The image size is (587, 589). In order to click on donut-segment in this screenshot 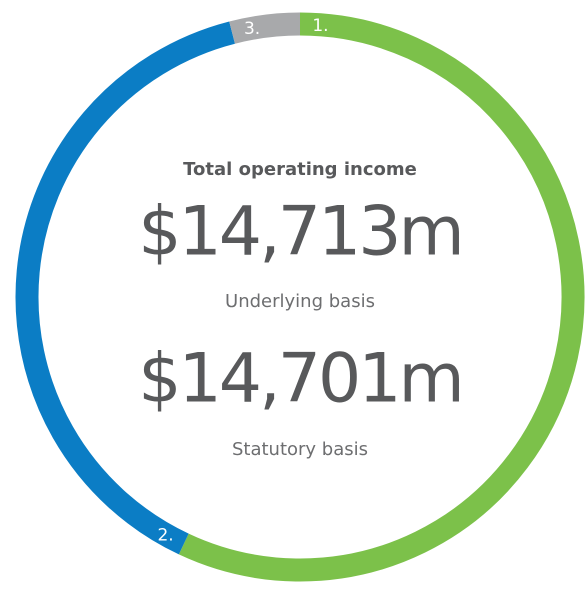, I will do `click(265, 28)`.